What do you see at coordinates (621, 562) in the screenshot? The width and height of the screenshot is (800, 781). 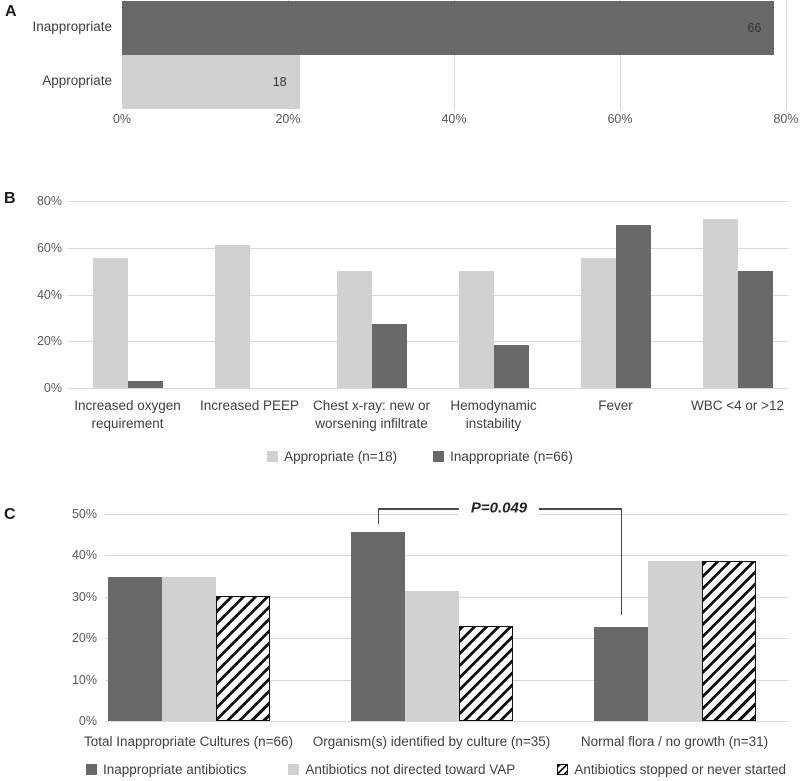 I see `annotation-line-right` at bounding box center [621, 562].